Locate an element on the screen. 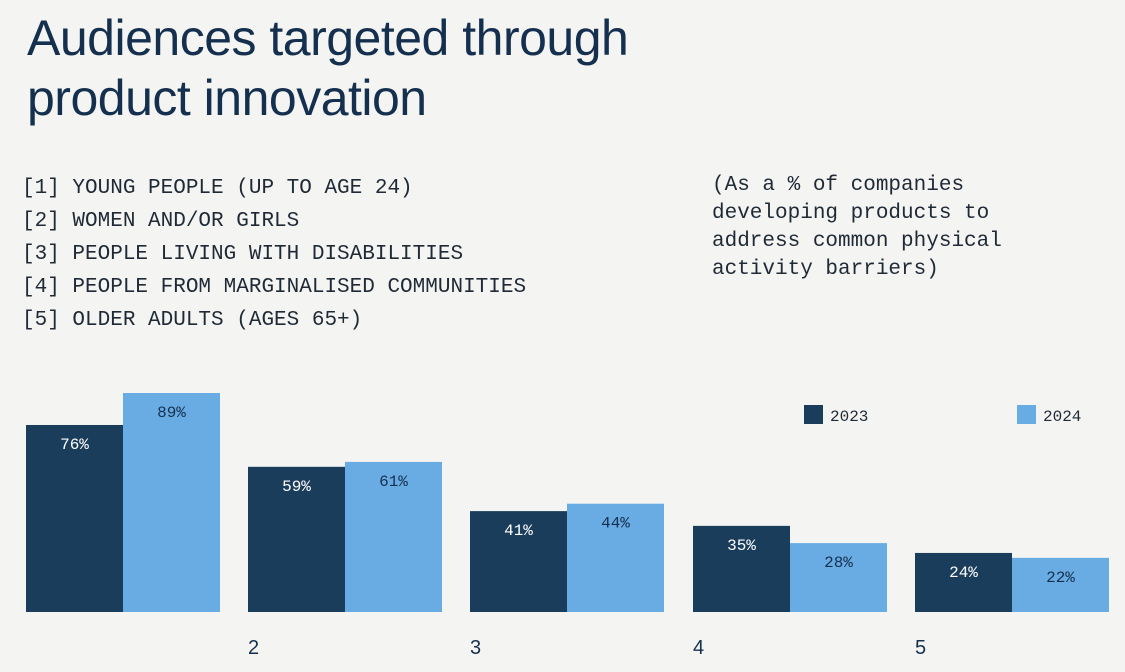 This screenshot has width=1125, height=672. legend-swatch-2023 is located at coordinates (813, 414).